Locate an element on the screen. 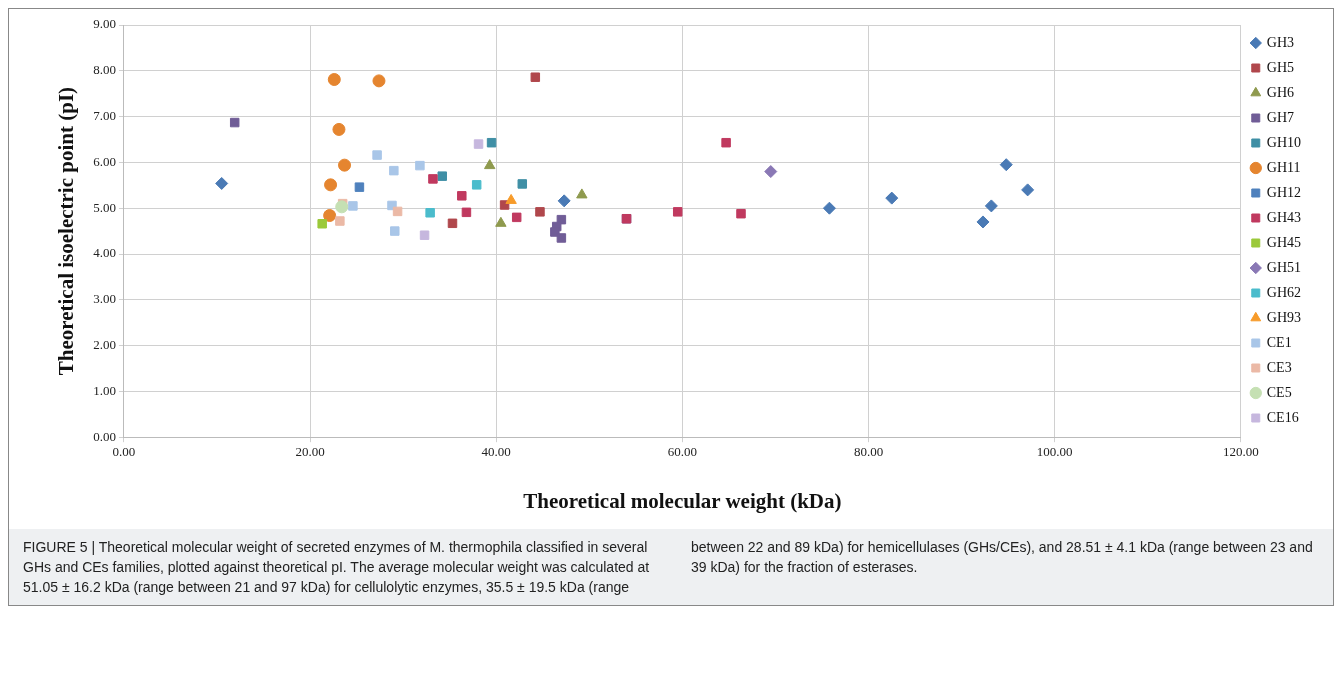  y-tick-label: 3.00 is located at coordinates (104, 299).